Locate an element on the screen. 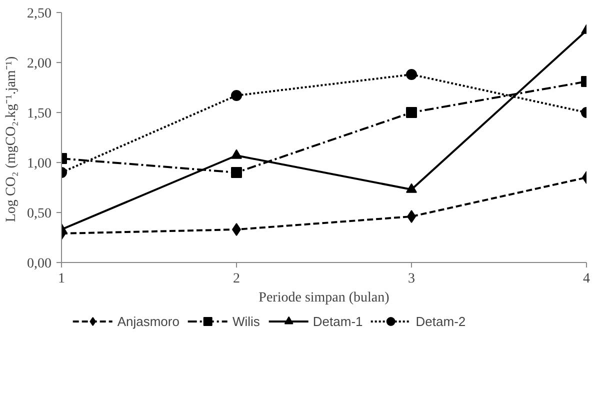 This screenshot has height=412, width=607. y-tick-label: 0,50 is located at coordinates (39, 214).